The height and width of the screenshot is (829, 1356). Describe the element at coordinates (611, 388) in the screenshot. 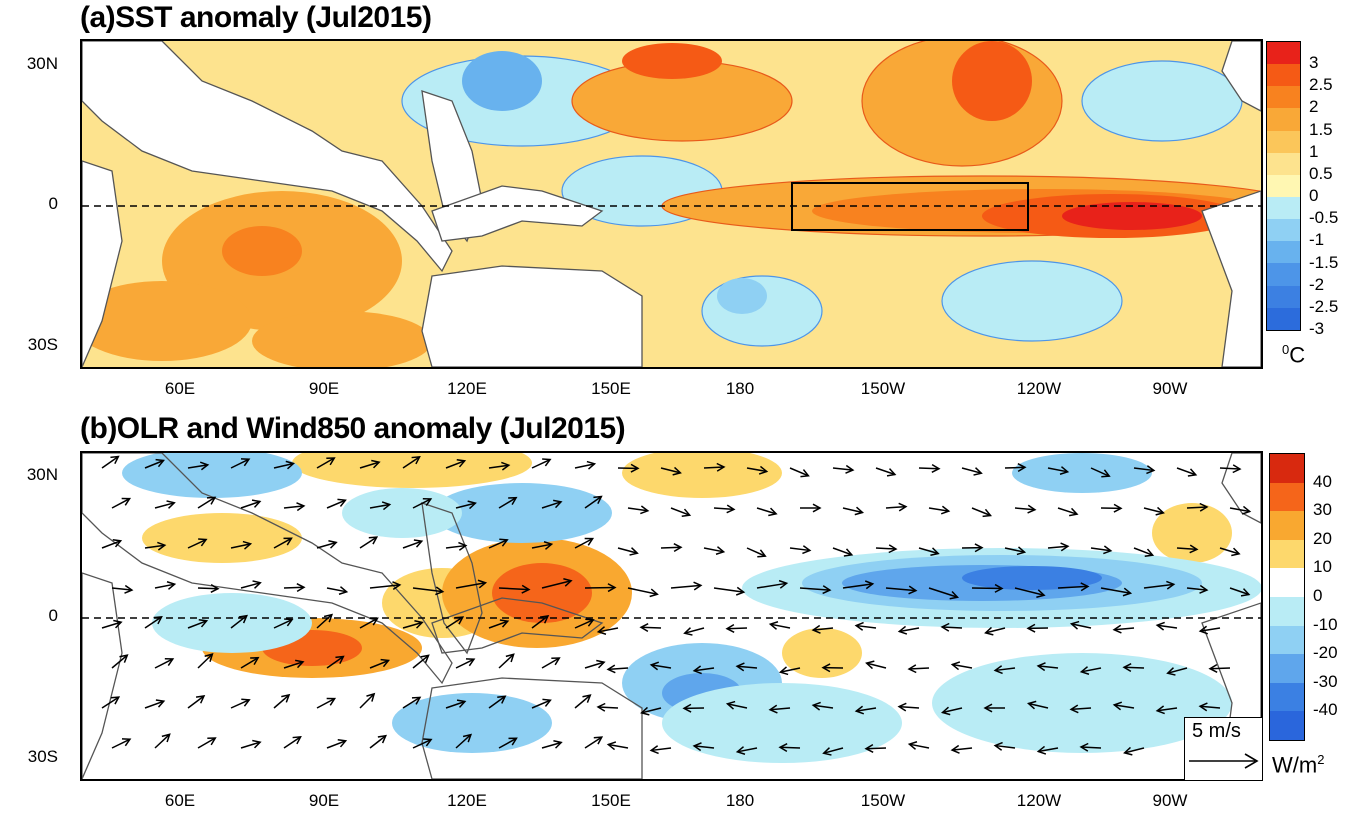

I see `lon-label: 150E` at that location.